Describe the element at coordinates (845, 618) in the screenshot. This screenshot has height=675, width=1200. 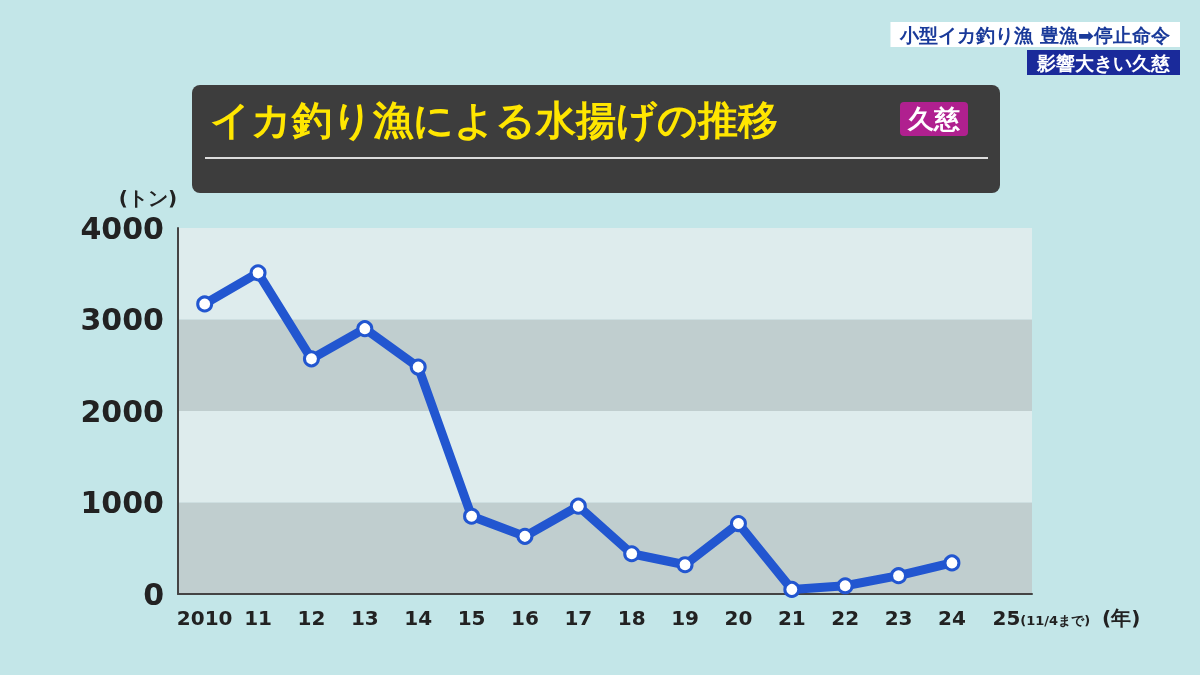
I see `x-tick-label: 22` at that location.